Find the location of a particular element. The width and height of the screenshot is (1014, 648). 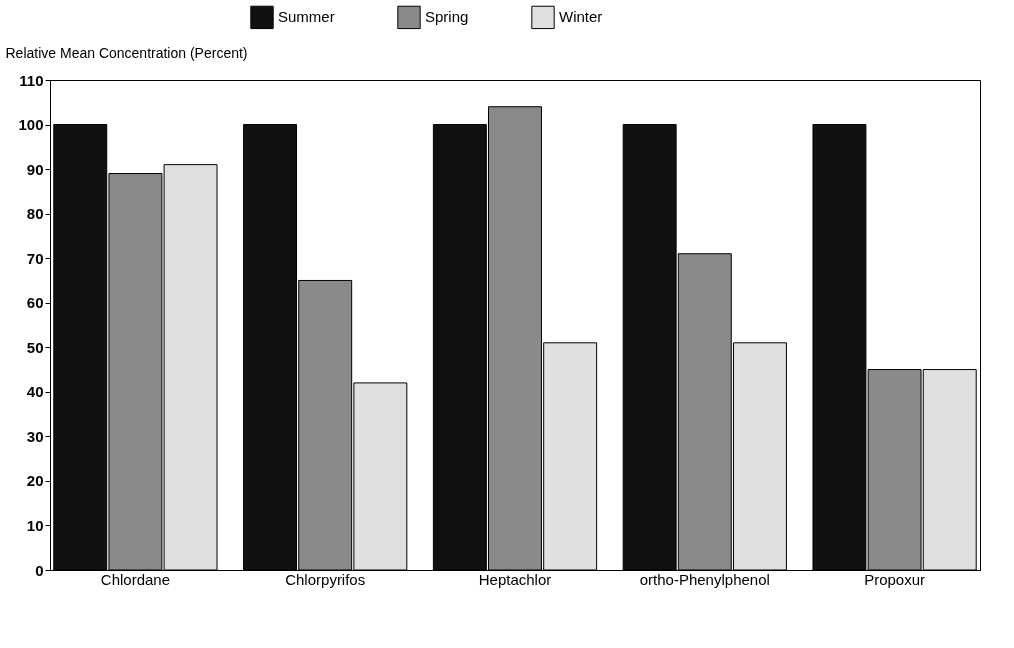

y-tick-label: 60 is located at coordinates (35, 303).